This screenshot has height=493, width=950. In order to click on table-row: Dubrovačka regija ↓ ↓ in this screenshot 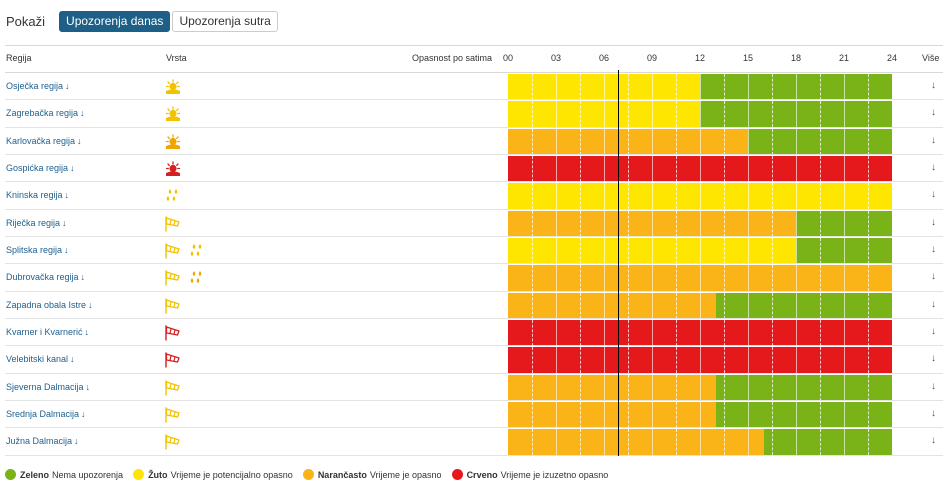, I will do `click(475, 278)`.